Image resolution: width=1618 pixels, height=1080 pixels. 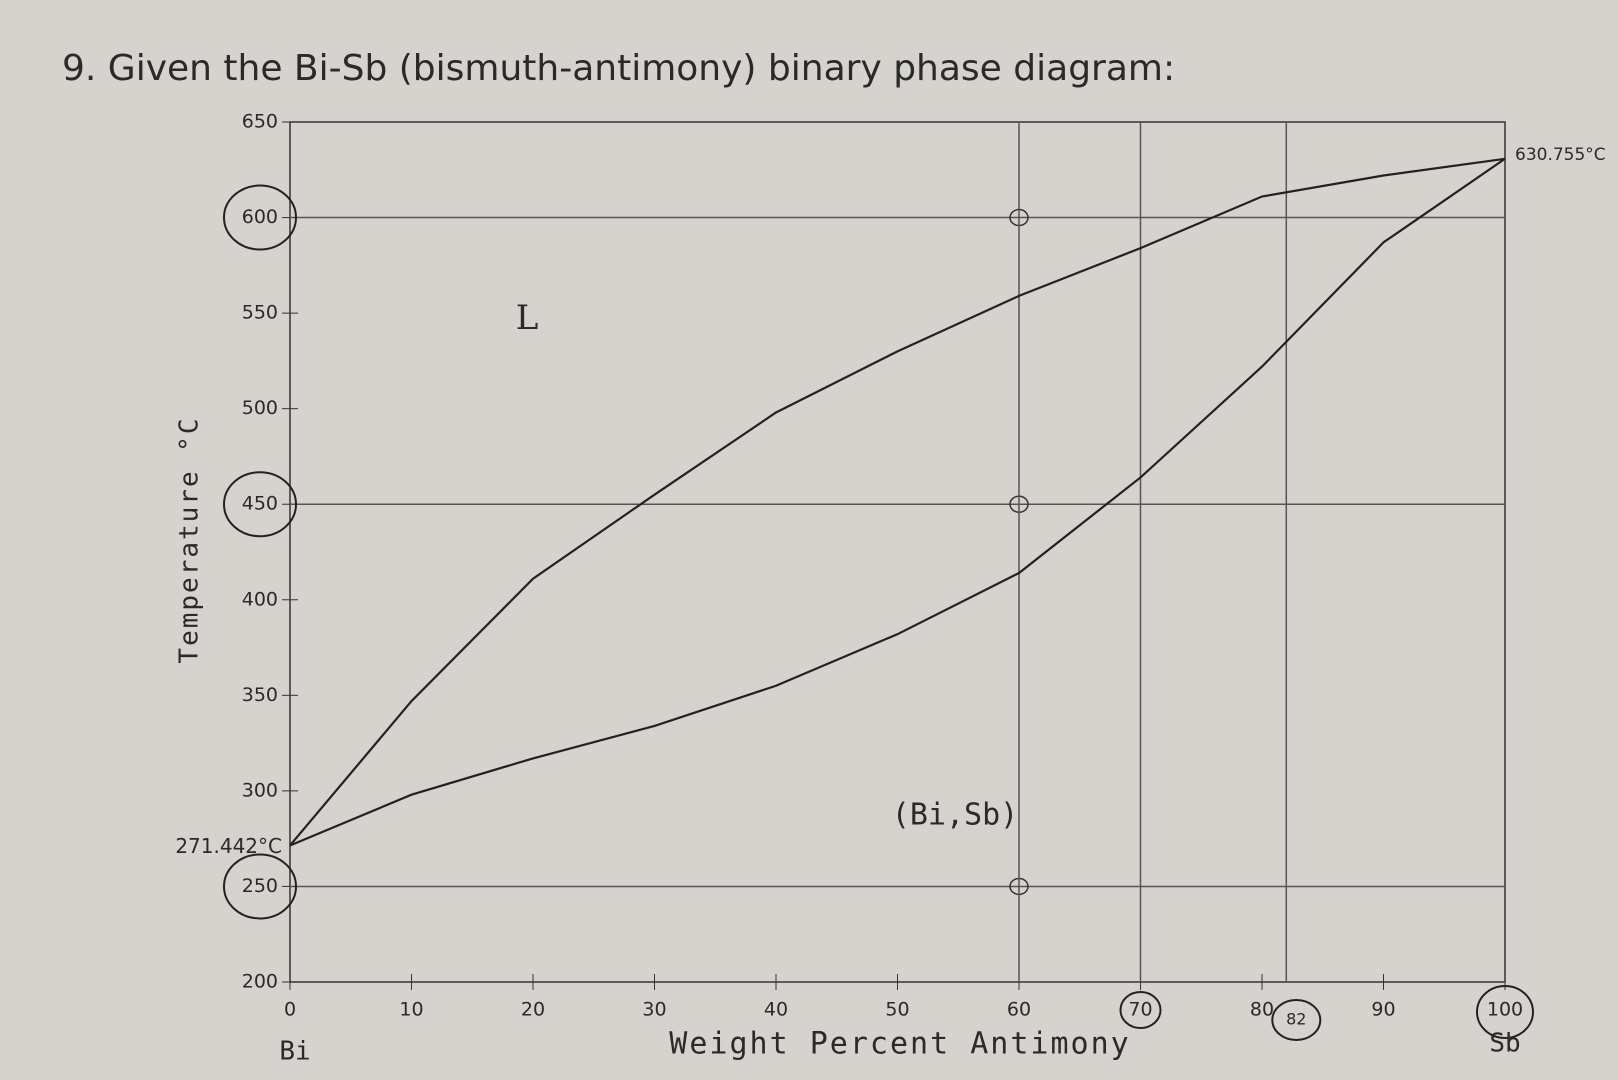 I want to click on y-tick-label: 650, so click(x=260, y=122).